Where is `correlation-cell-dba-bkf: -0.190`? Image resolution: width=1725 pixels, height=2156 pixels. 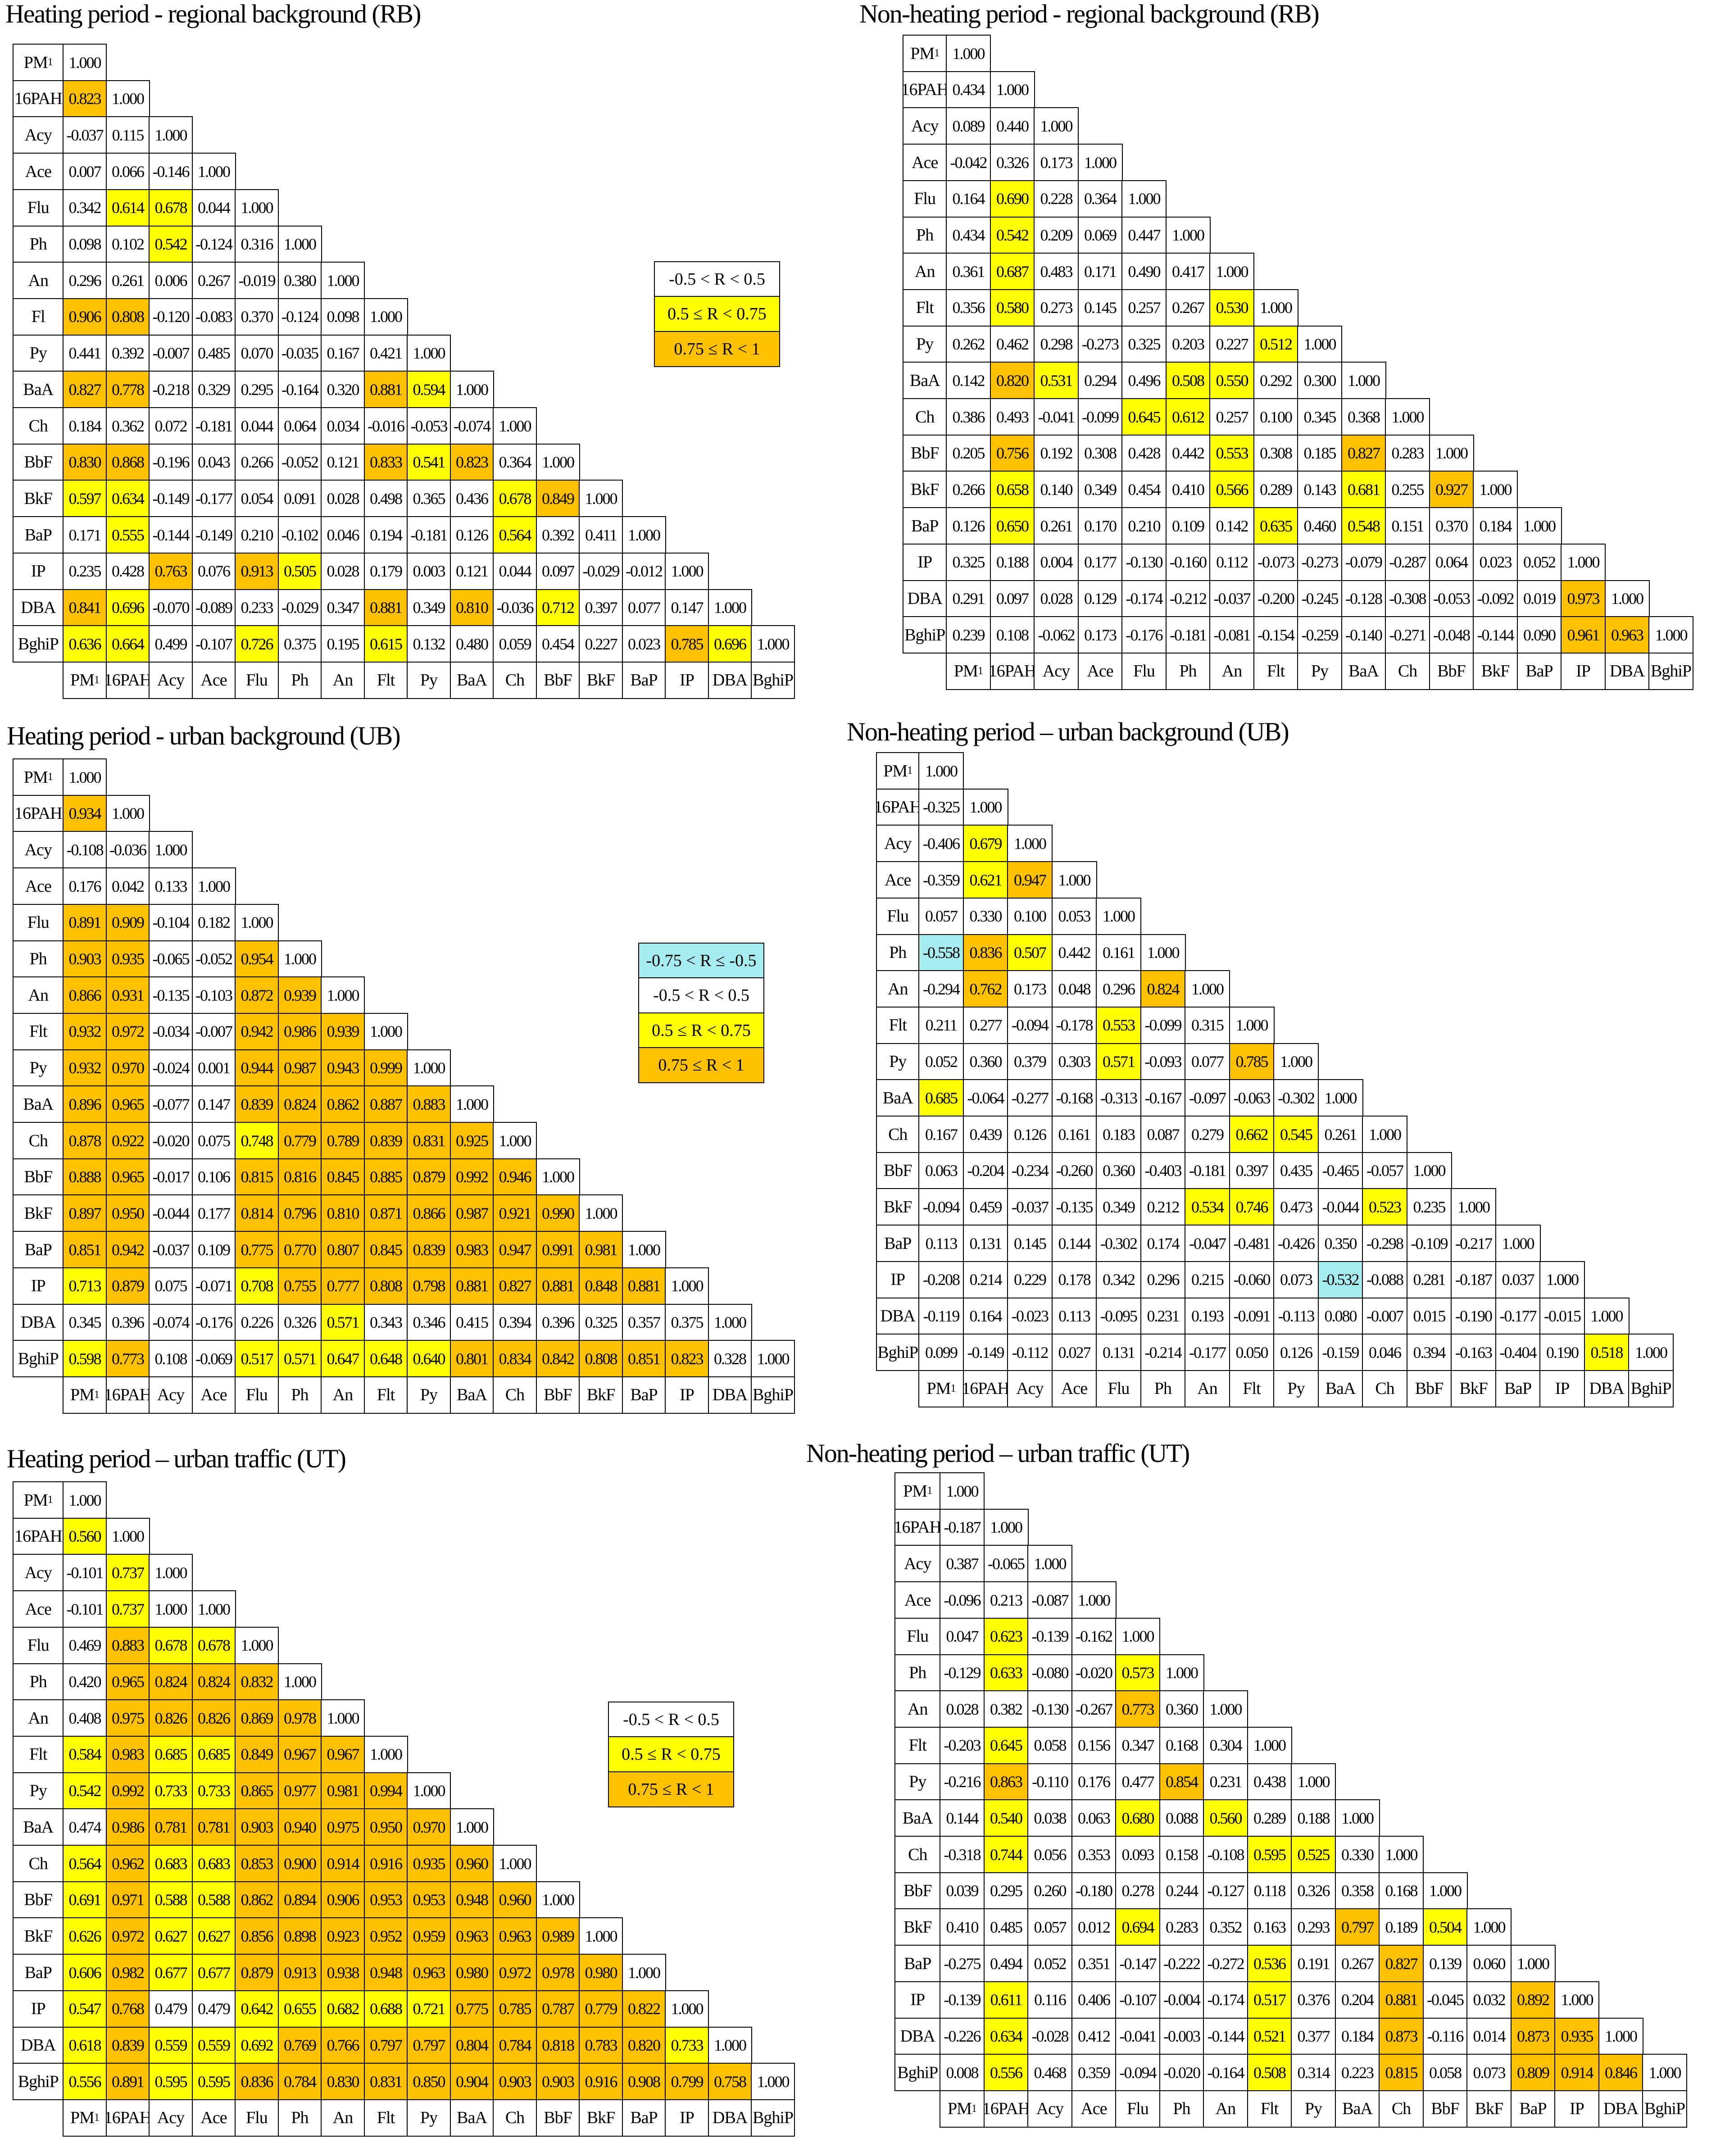
correlation-cell-dba-bkf: -0.190 is located at coordinates (1473, 1316).